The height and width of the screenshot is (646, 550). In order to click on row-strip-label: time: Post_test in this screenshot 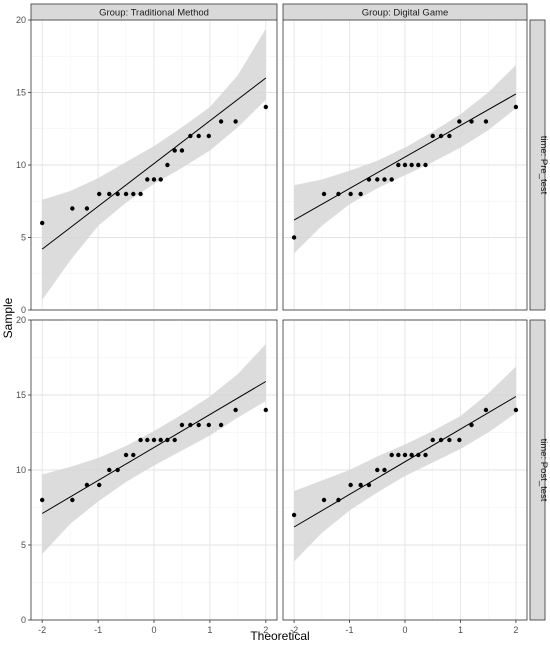, I will do `click(543, 470)`.